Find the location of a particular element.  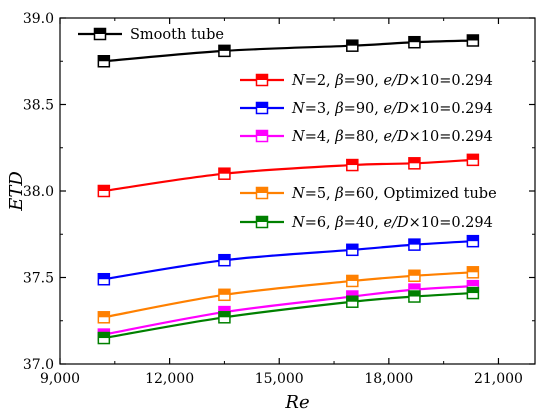

legend-entry: N=2, β=90, e/D×10=0.294 is located at coordinates (366, 81).